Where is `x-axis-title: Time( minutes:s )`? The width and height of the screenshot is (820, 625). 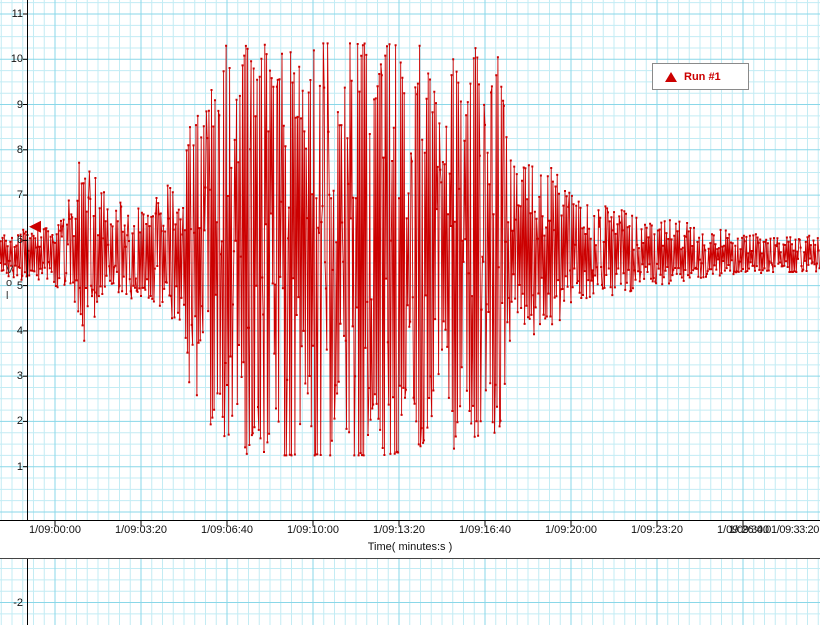
x-axis-title: Time( minutes:s ) is located at coordinates (410, 547).